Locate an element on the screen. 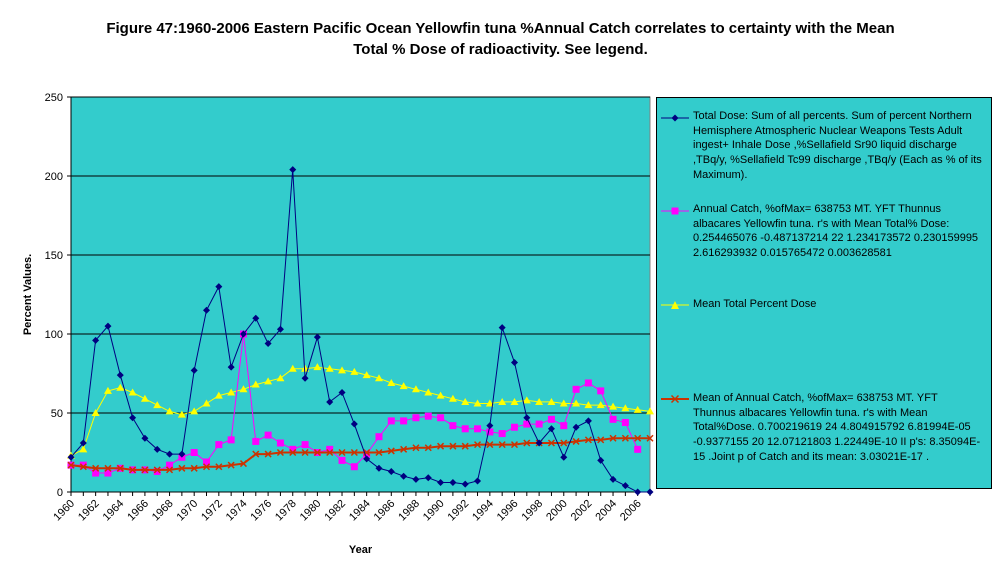 The height and width of the screenshot is (576, 1001). point-total-dose-2007 is located at coordinates (650, 492).